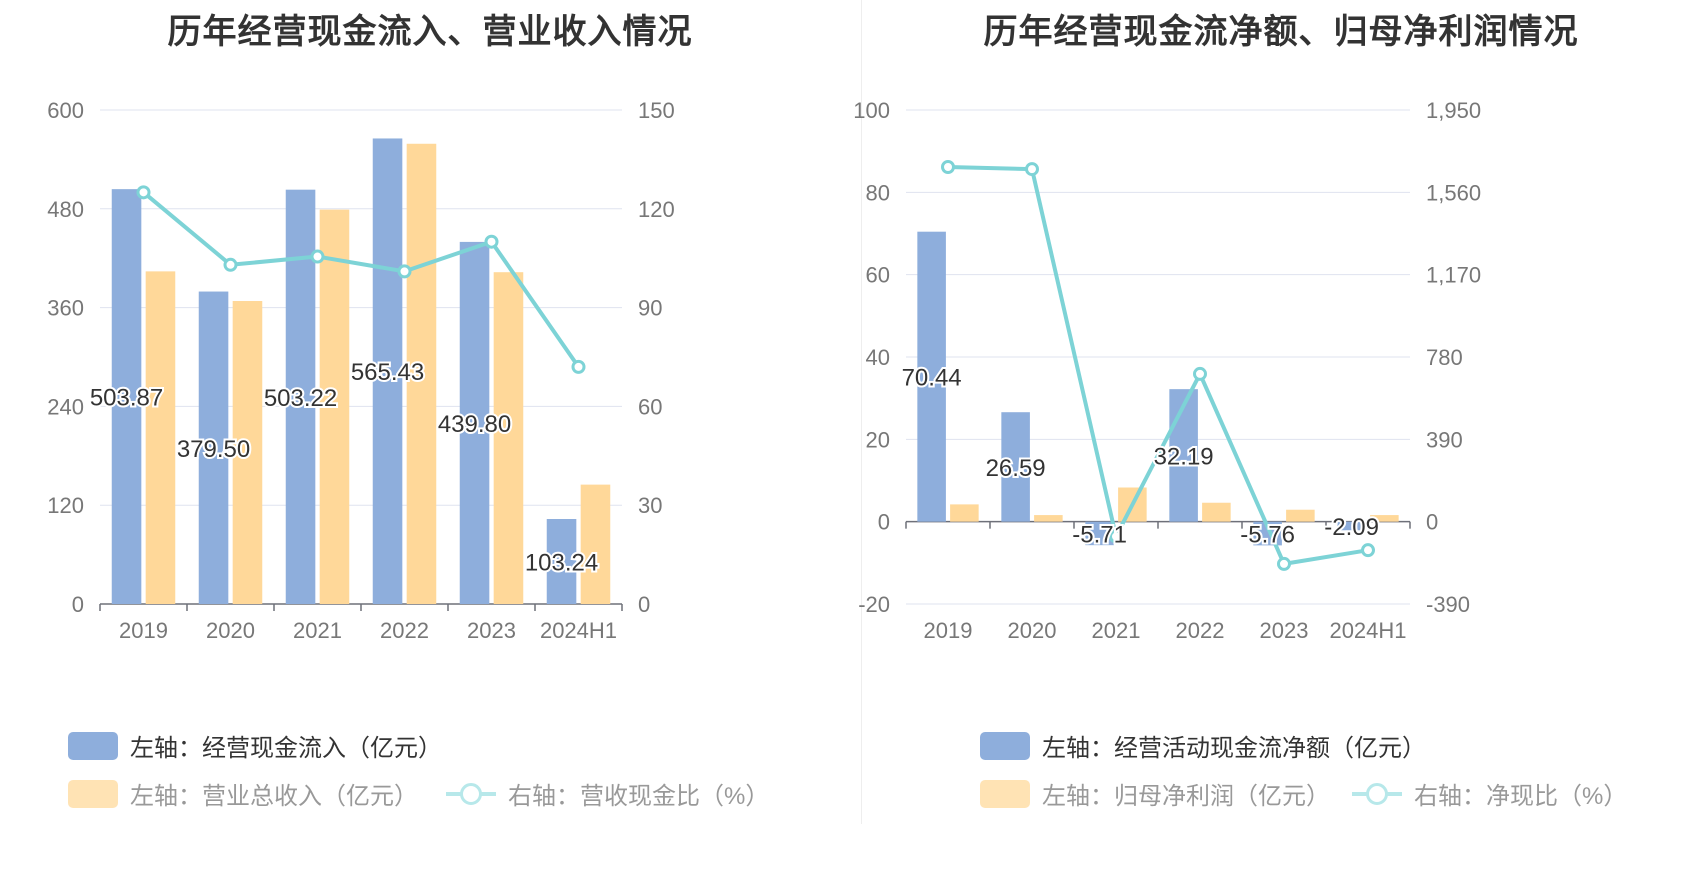 The height and width of the screenshot is (874, 1700). Describe the element at coordinates (878, 357) in the screenshot. I see `right-y-left-tick: 40` at that location.